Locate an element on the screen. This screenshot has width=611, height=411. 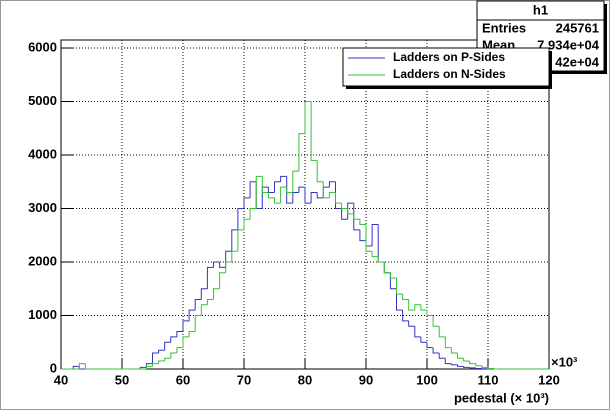
x-axis-title: pedestal (× 10³) is located at coordinates (501, 397).